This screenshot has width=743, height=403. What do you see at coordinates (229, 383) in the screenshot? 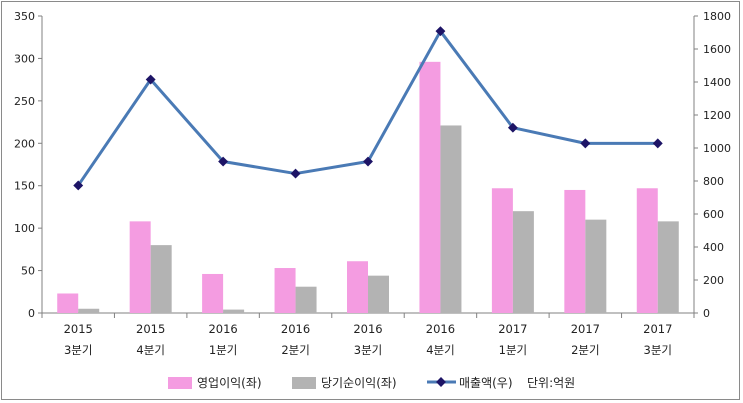
I see `legend-label-operating-profit: 영업이익(좌)` at bounding box center [229, 383].